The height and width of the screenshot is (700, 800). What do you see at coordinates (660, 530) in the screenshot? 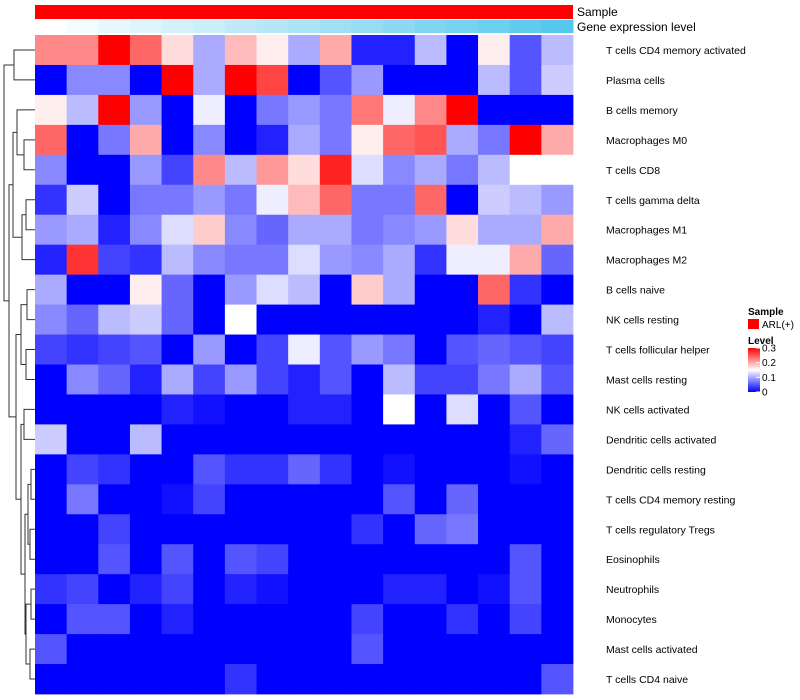
I see `row-label: T cells regulatory Tregs` at bounding box center [660, 530].